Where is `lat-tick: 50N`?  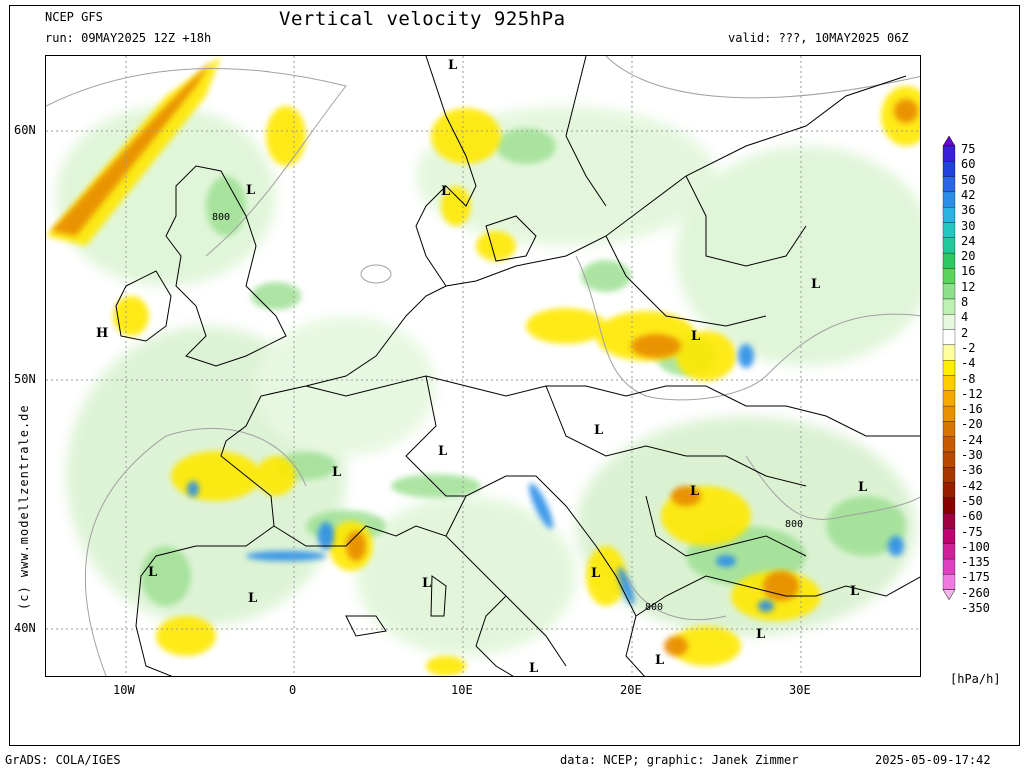 lat-tick: 50N is located at coordinates (25, 379).